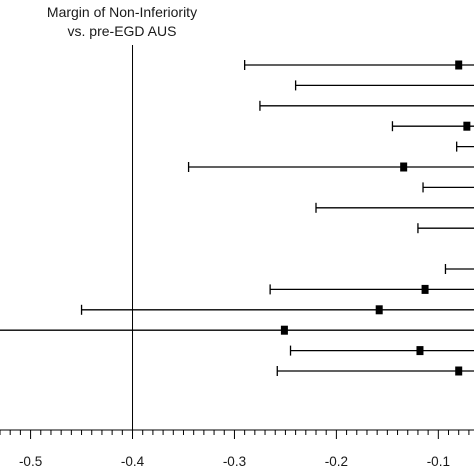 The image size is (474, 474). I want to click on x-tick-label: -0.2, so click(336, 461).